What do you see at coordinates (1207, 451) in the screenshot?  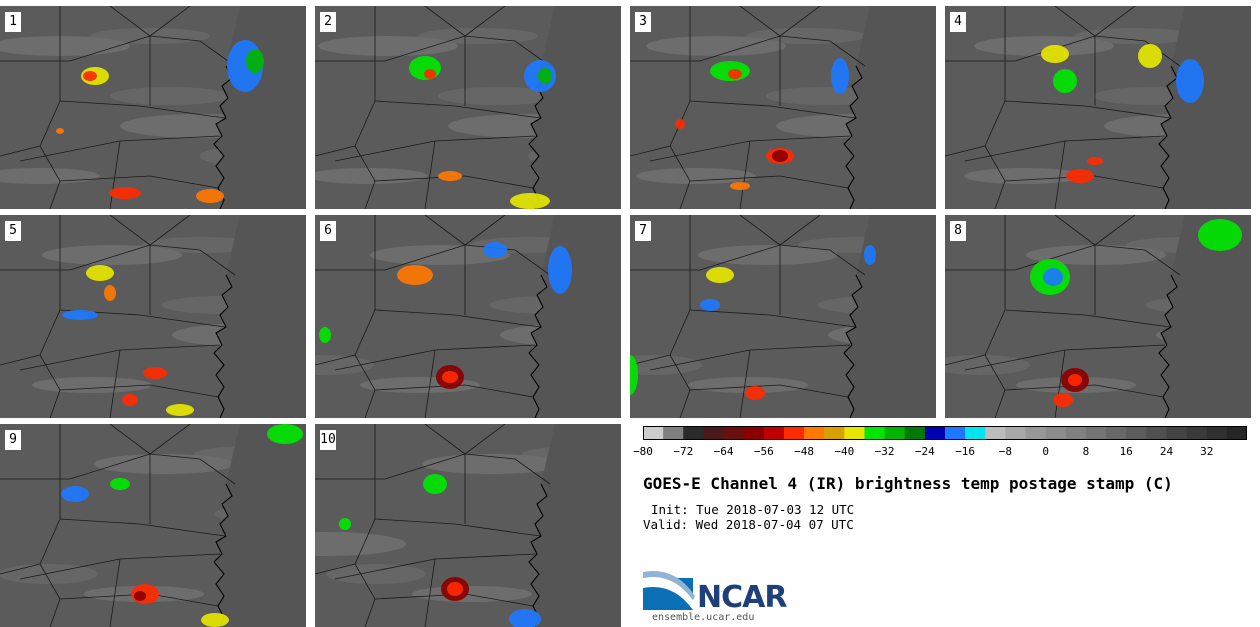 I see `colorbar-tick-label: 32` at bounding box center [1207, 451].